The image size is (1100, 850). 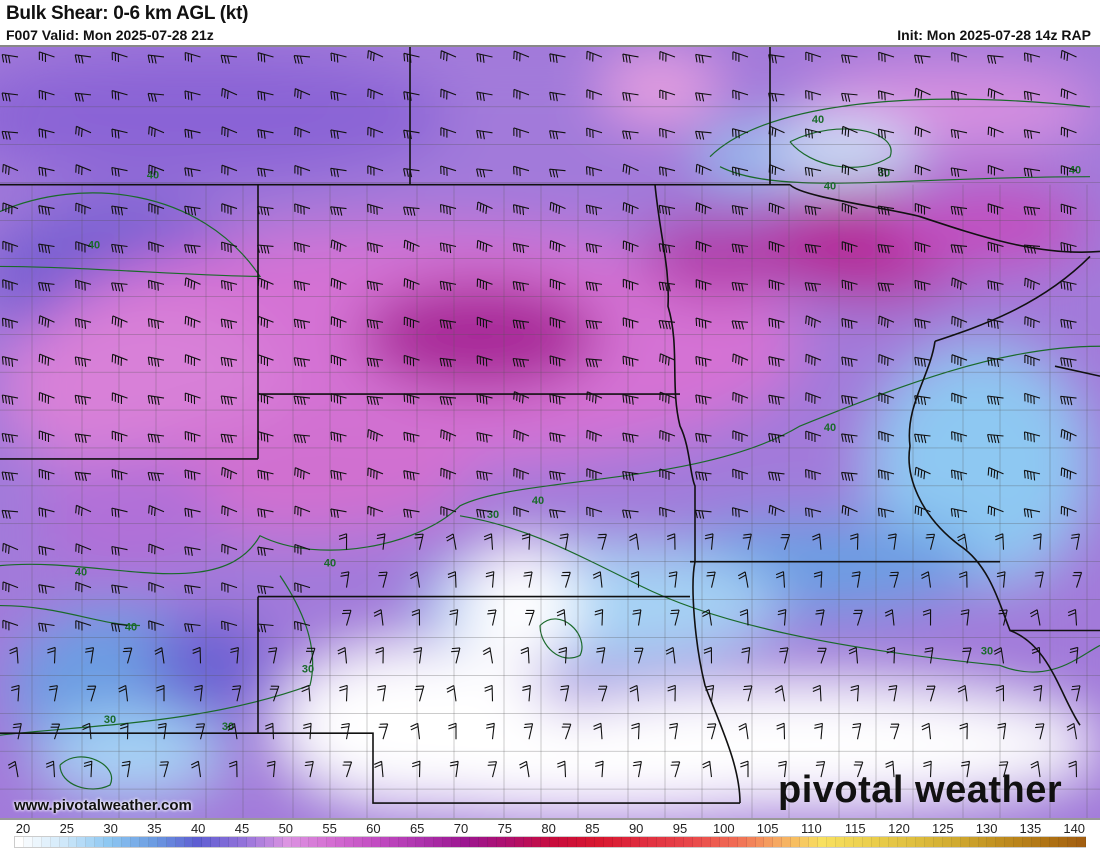 What do you see at coordinates (23, 828) in the screenshot?
I see `colorbar-tick: 20` at bounding box center [23, 828].